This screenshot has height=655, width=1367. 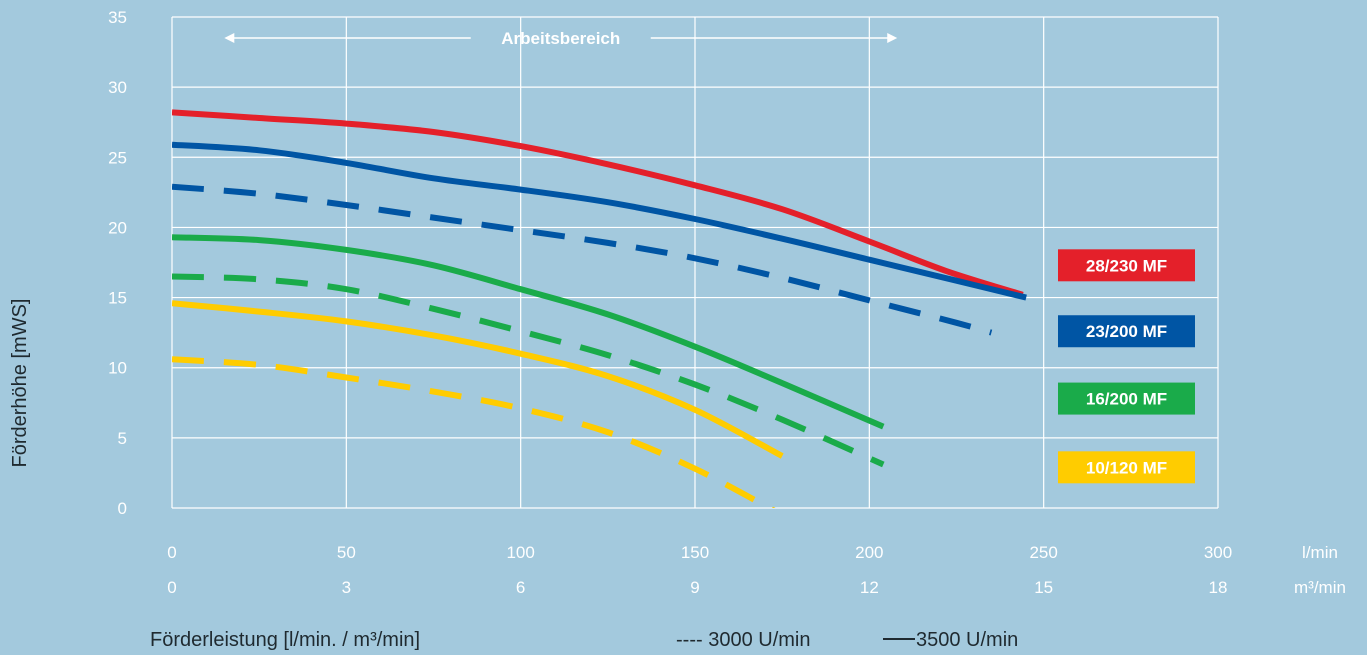 I want to click on badge-16-200-mf, so click(x=1126, y=398).